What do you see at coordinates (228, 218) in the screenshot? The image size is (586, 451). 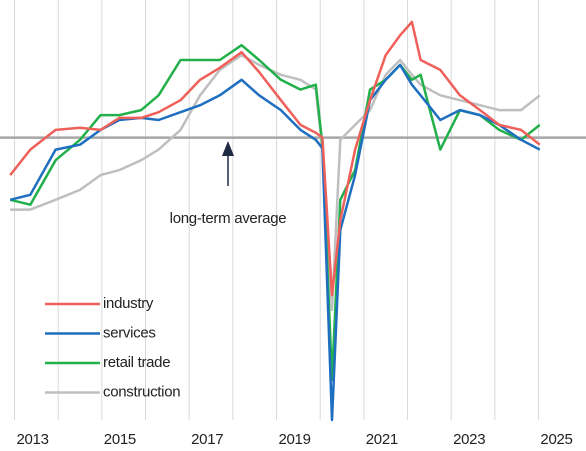 I see `annotation: long-term average` at bounding box center [228, 218].